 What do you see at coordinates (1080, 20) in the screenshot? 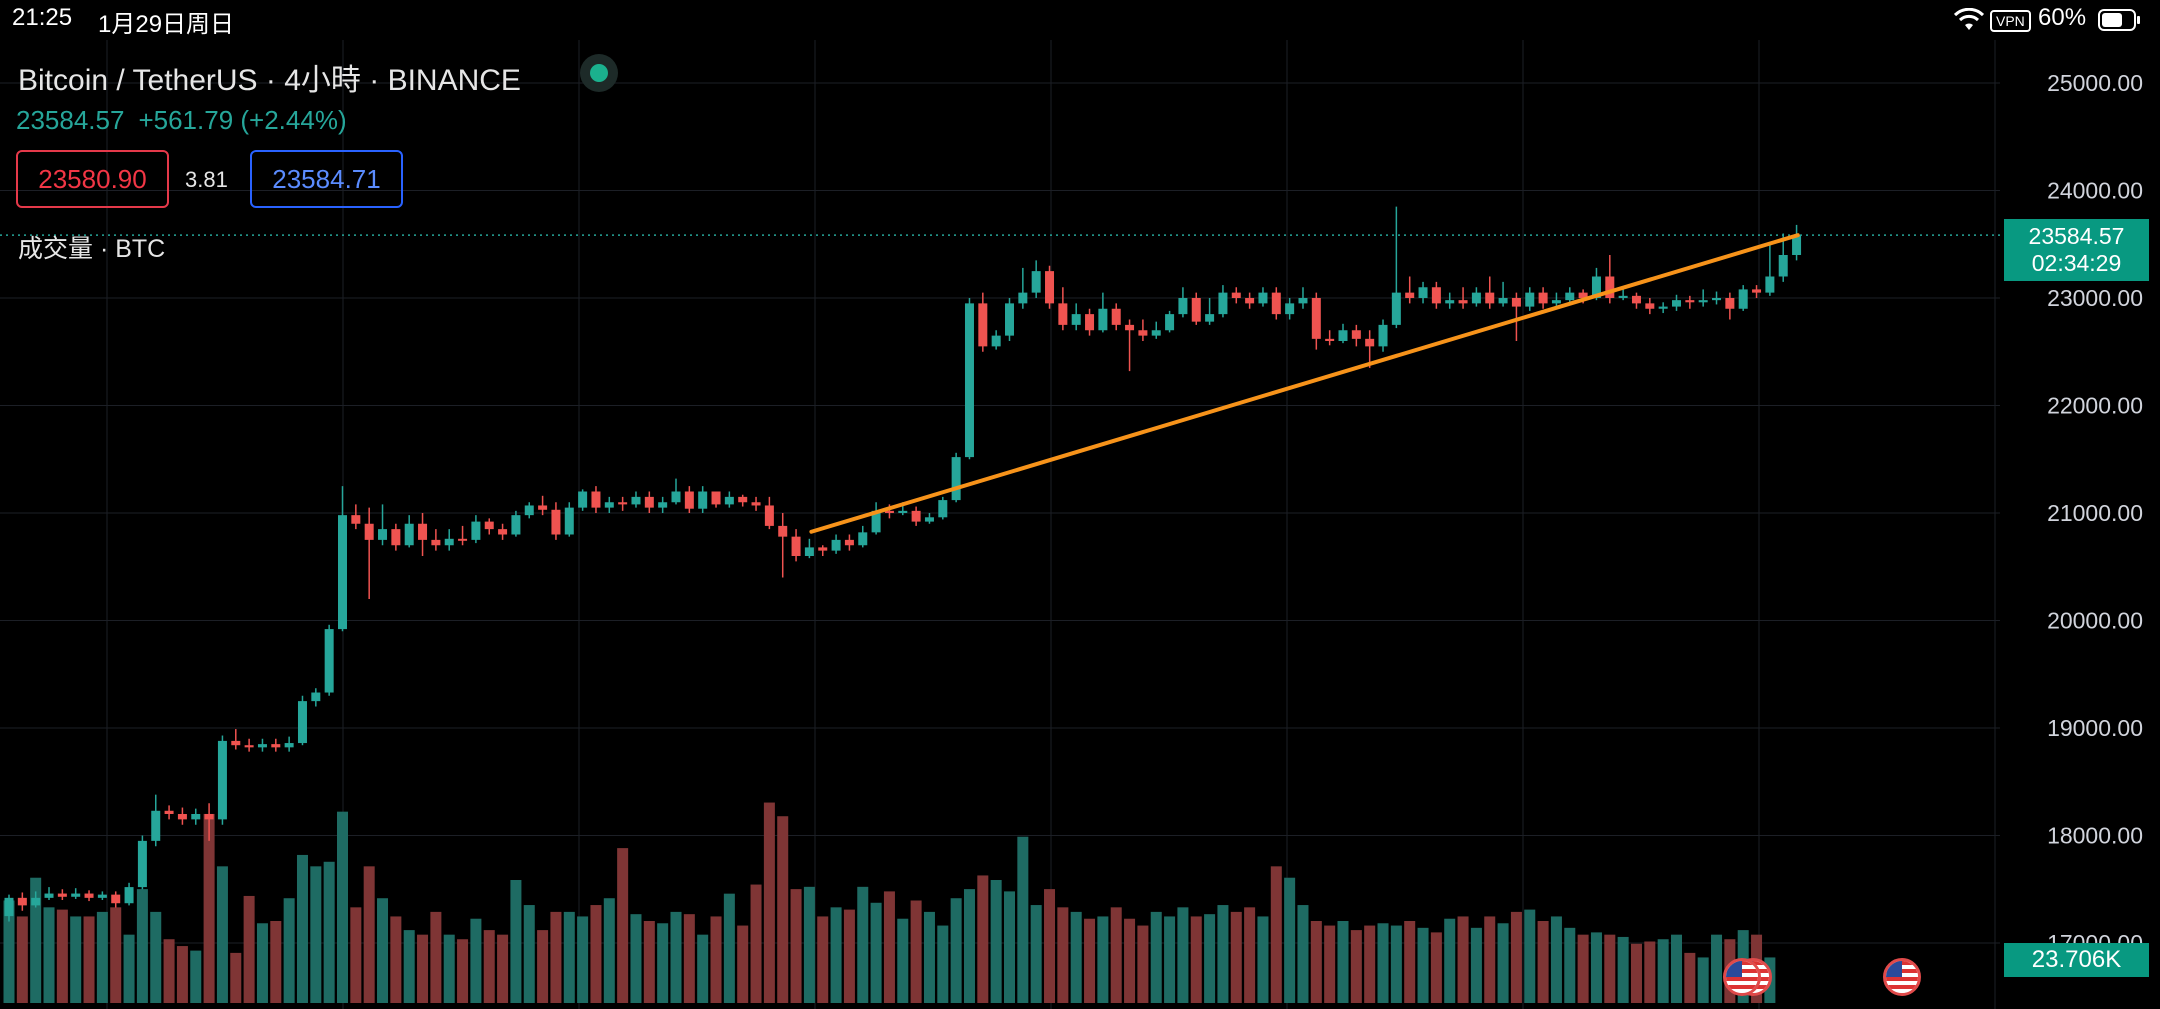
I see `status-bar: 21:25 1月29日周日 VPN 60%` at bounding box center [1080, 20].